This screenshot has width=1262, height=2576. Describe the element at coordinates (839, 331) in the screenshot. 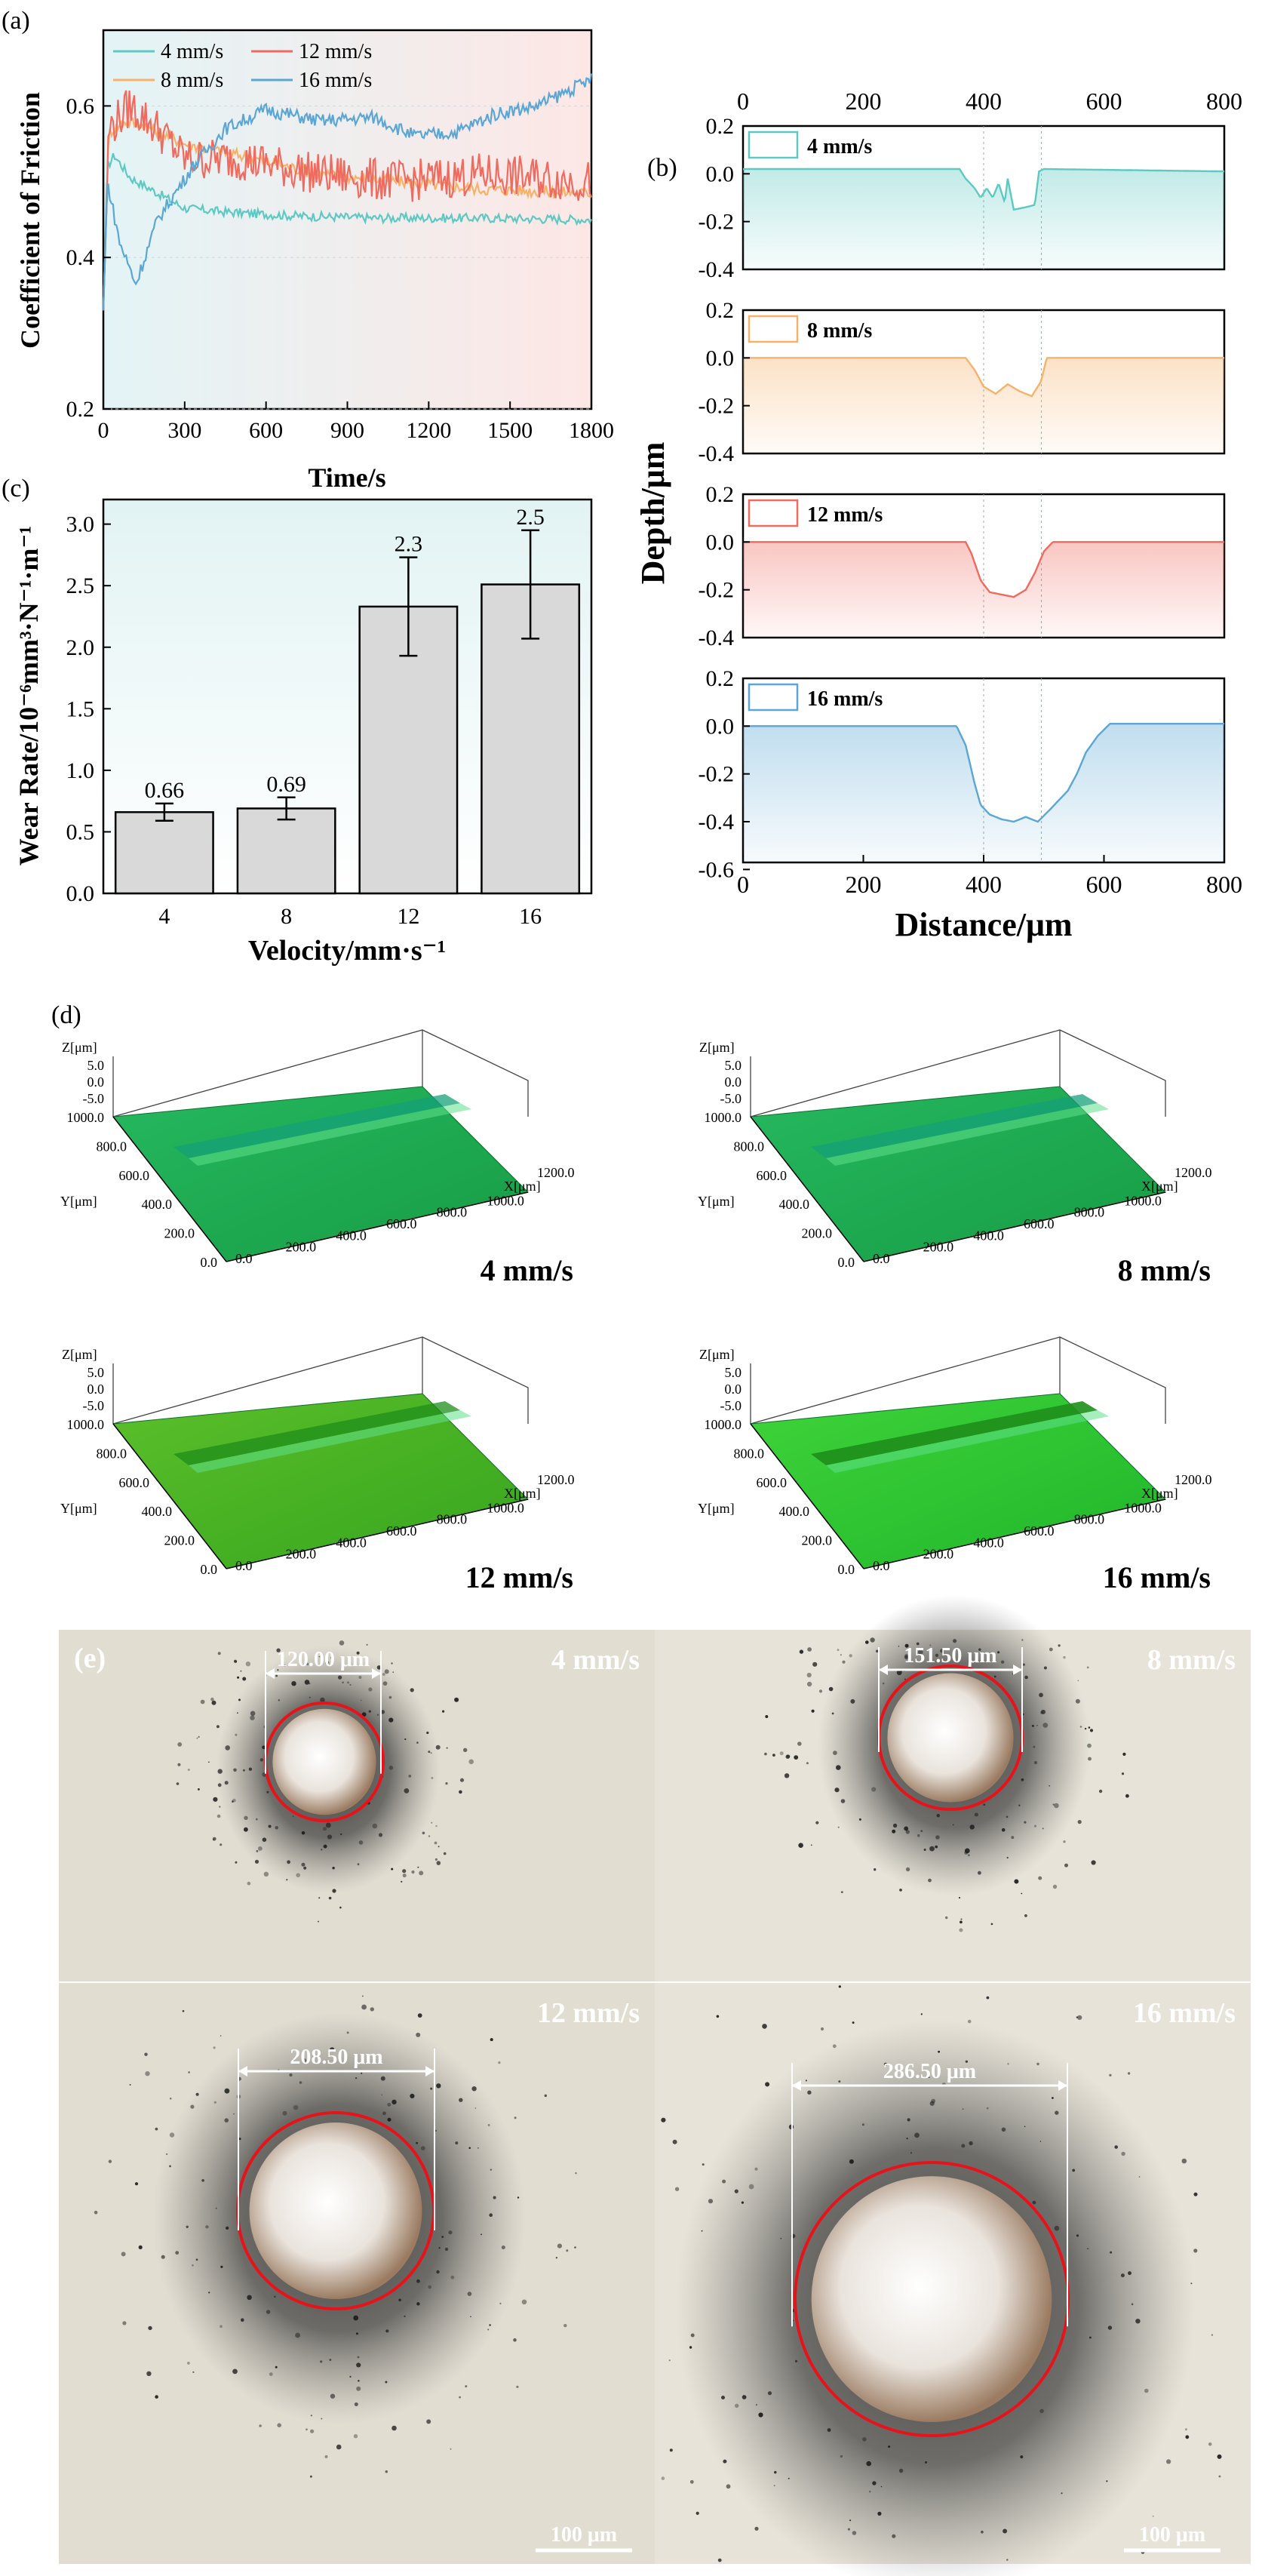

I see `legend-label: 8 mm/s` at that location.